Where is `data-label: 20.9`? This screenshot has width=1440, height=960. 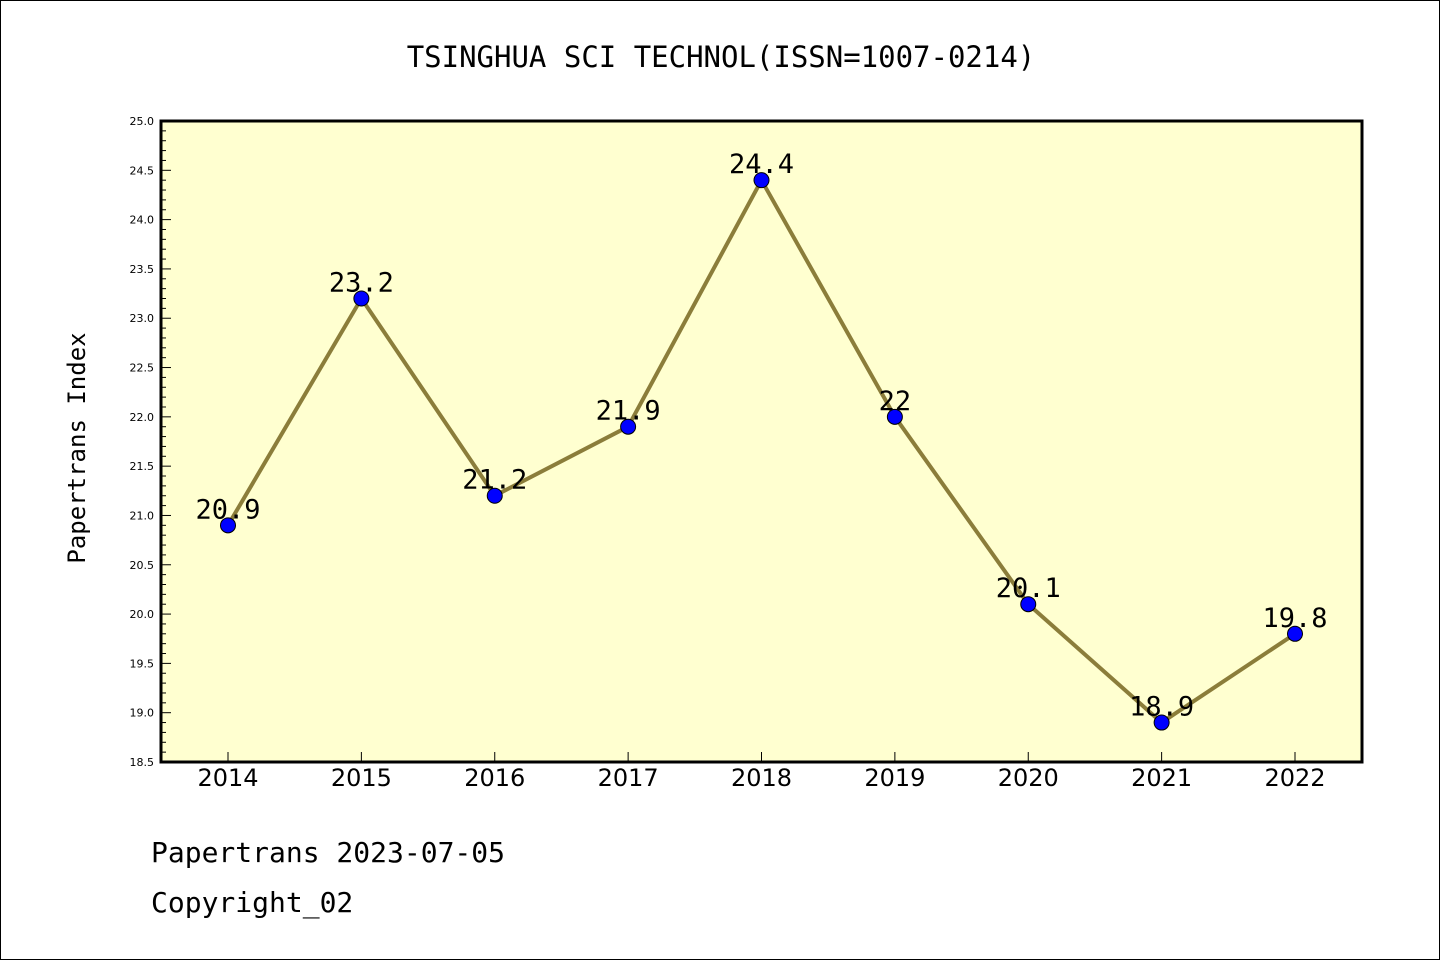 data-label: 20.9 is located at coordinates (227, 509).